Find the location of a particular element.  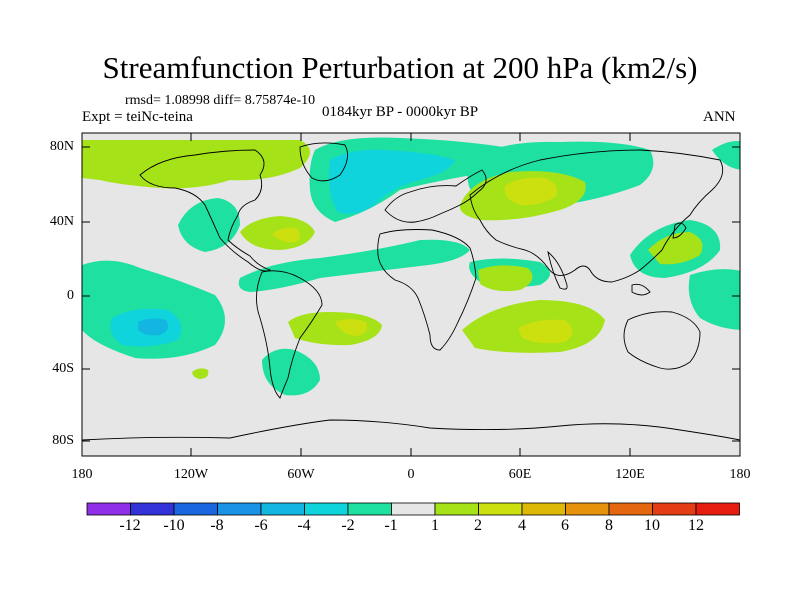

lon-label-180w: 180 is located at coordinates (82, 474).